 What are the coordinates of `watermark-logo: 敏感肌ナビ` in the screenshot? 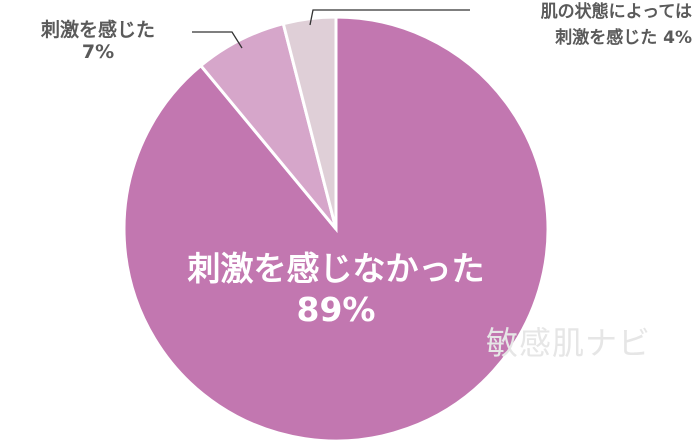 It's located at (569, 343).